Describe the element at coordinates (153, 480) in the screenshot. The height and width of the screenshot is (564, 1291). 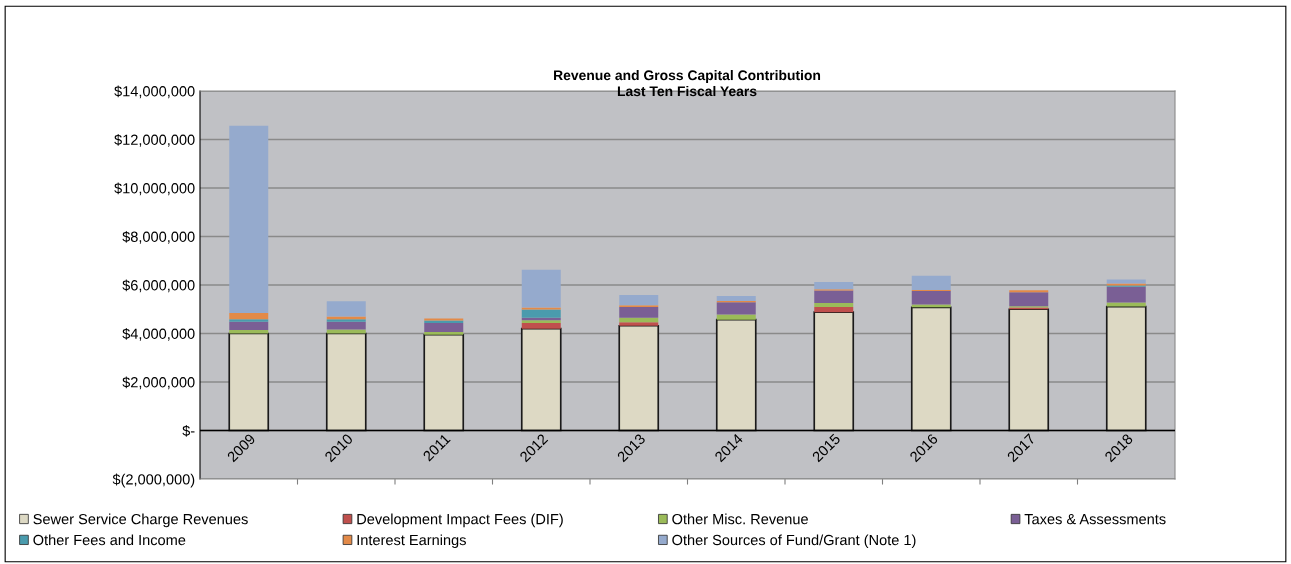
I see `y-tick-label: $(2,000,000)` at that location.